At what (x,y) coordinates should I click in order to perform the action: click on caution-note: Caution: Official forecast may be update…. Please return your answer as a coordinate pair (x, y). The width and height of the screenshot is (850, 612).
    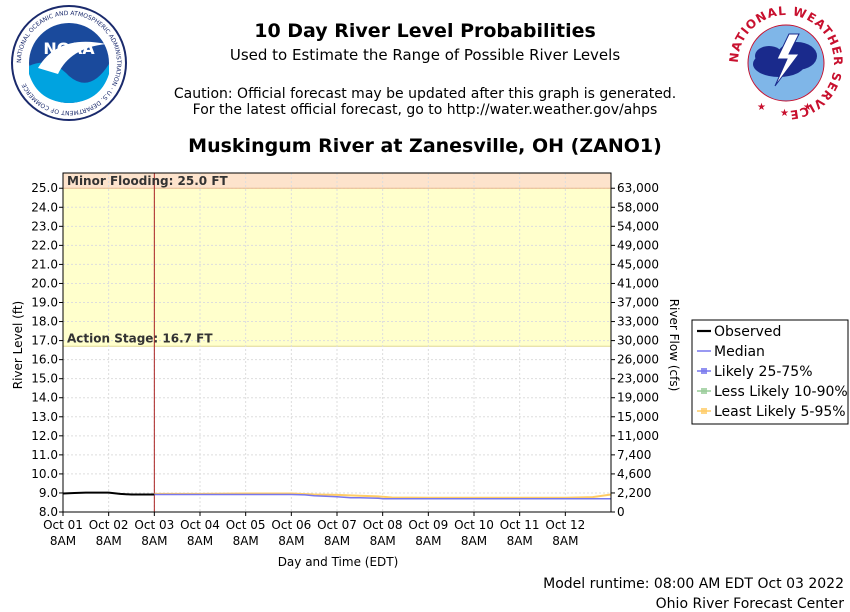
    Looking at the image, I should click on (425, 102).